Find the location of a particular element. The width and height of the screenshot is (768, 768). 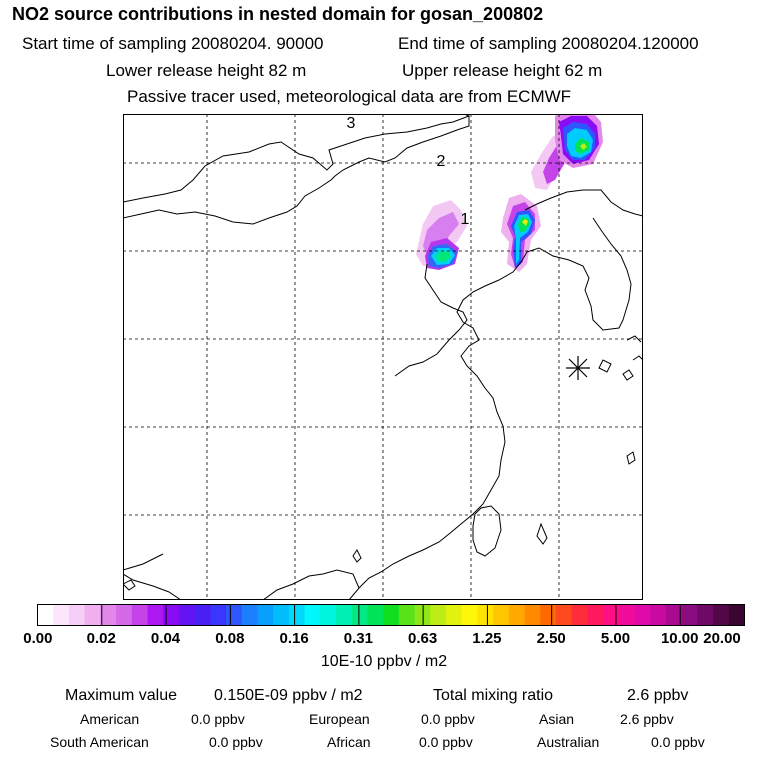

lower-height-label: Lower release height 82 m is located at coordinates (206, 70).